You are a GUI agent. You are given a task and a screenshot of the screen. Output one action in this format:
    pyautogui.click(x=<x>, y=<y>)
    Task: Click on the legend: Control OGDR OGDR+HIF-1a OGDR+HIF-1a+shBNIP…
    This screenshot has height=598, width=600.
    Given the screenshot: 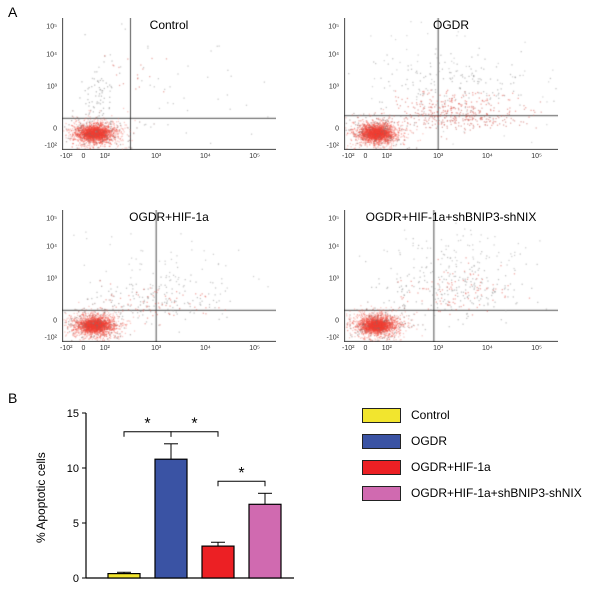 What is the action you would take?
    pyautogui.click(x=472, y=454)
    